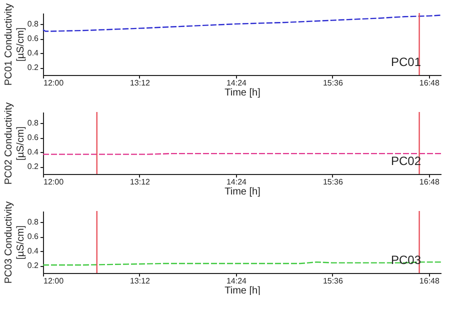 The width and height of the screenshot is (474, 330). I want to click on y-axis-title: PC02 Conductivity [µS/cm], so click(14, 143).